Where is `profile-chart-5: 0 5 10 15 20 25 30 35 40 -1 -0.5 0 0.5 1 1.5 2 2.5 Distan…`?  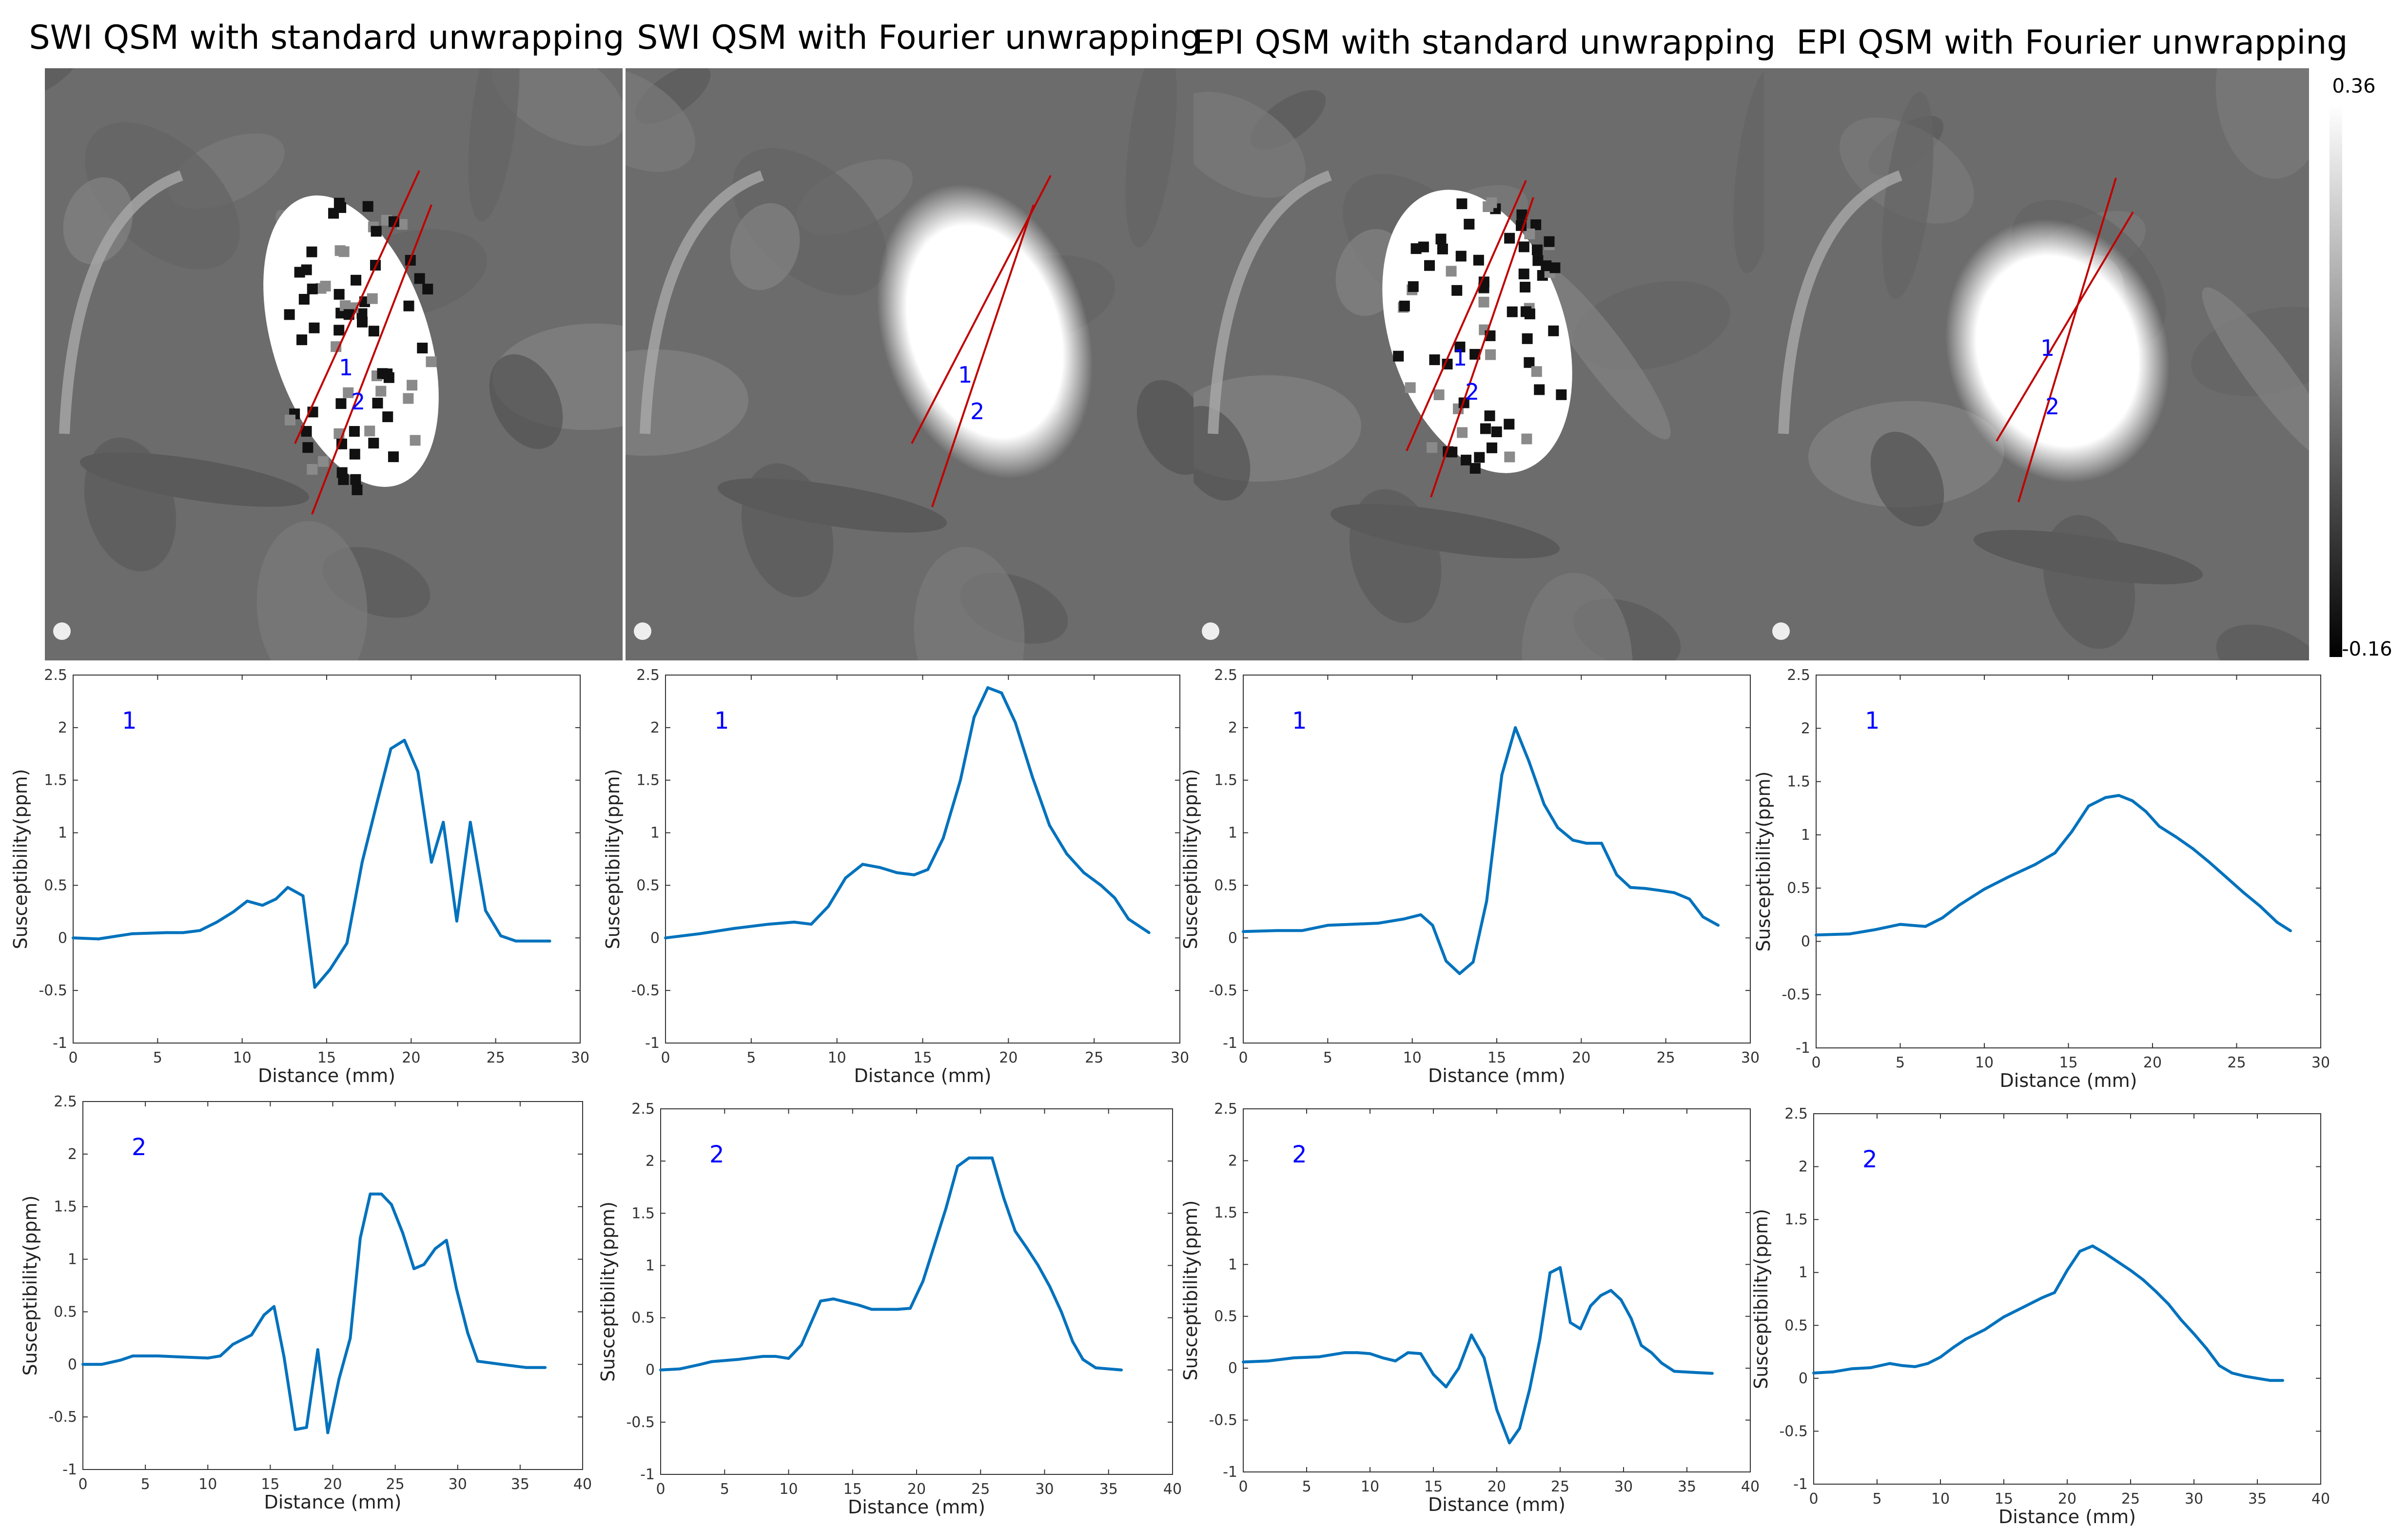
profile-chart-5: 0 5 10 15 20 25 30 35 40 -1 -0.5 0 0.5 1 1.5 2 2.5 Distan… is located at coordinates (306, 1303).